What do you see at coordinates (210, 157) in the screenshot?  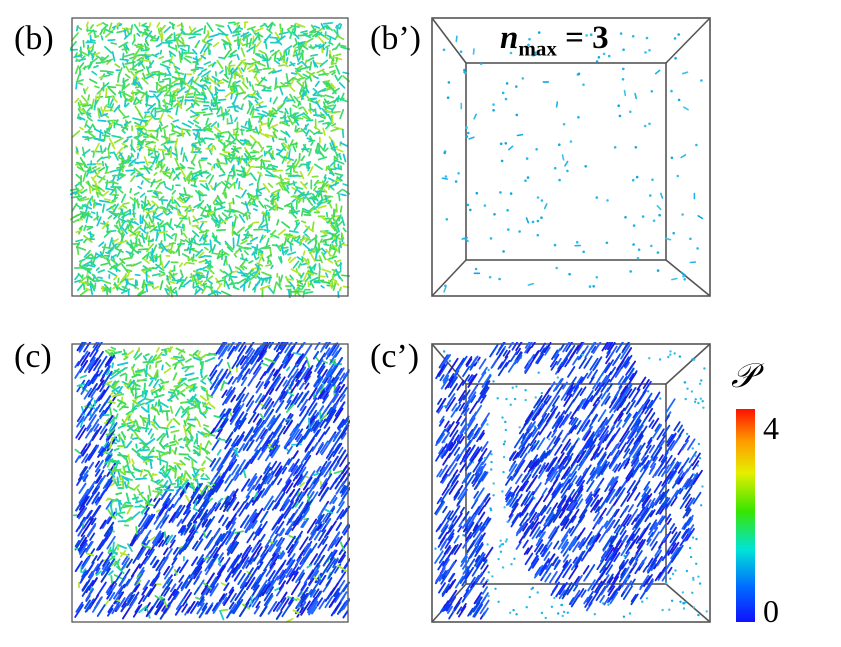 I see `panel-b-bond-network` at bounding box center [210, 157].